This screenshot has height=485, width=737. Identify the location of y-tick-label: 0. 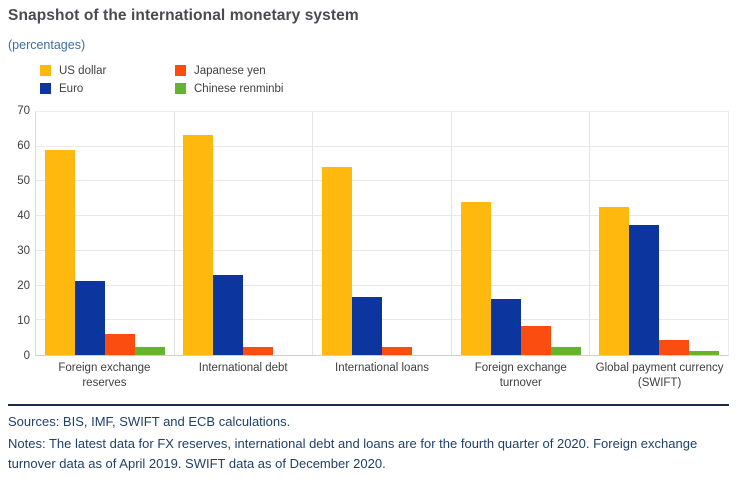
(26, 355).